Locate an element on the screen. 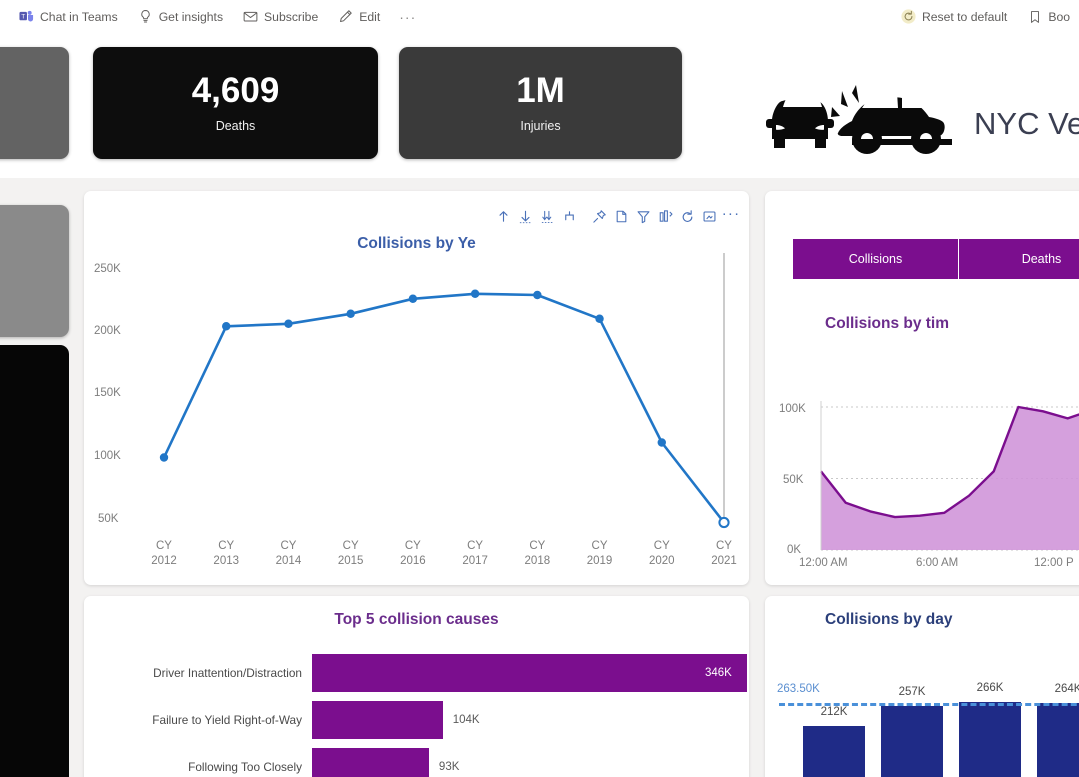  kpi-injuries-value: 1M is located at coordinates (540, 90).